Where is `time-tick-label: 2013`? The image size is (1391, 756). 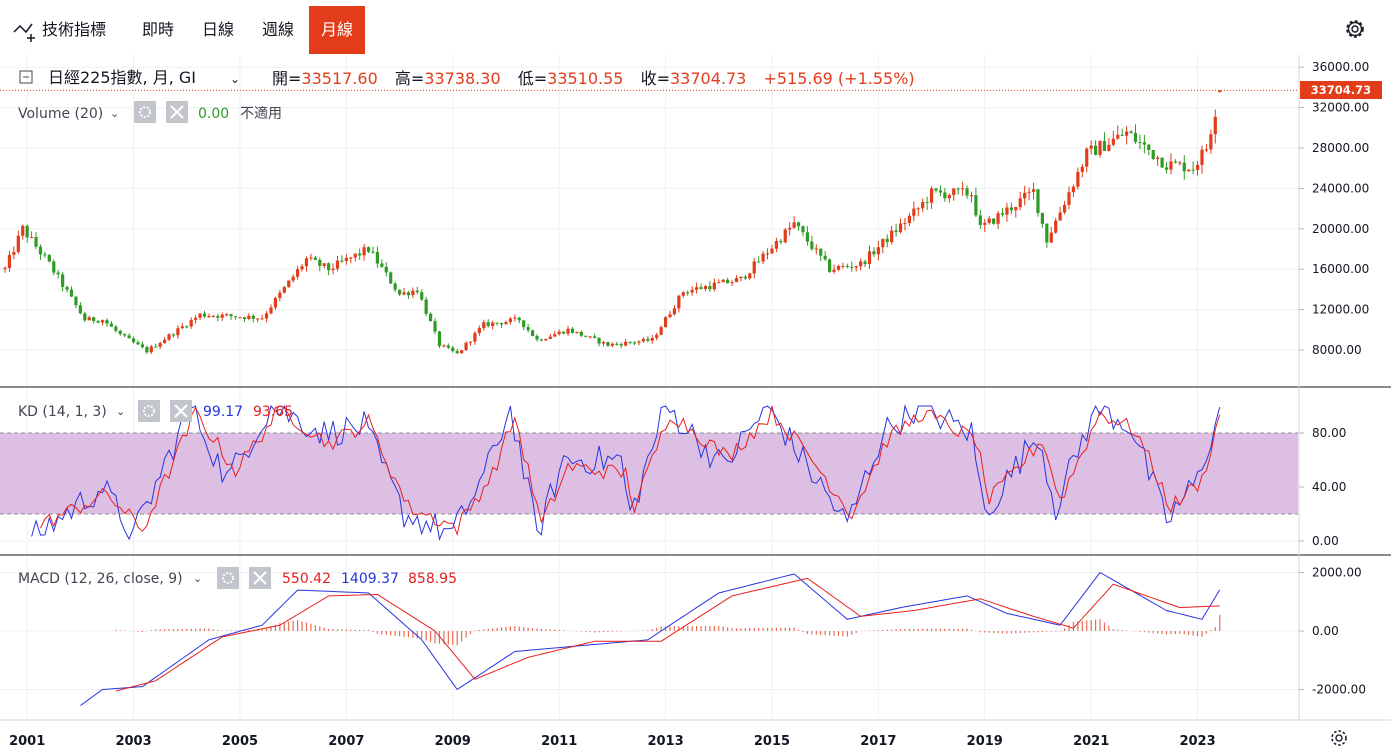
time-tick-label: 2013 is located at coordinates (665, 741).